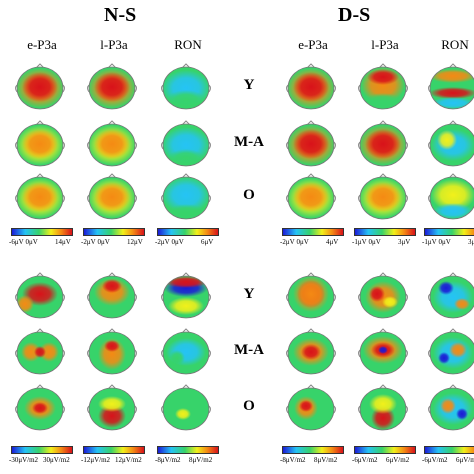 This screenshot has width=474, height=474. Describe the element at coordinates (40, 408) in the screenshot. I see `topo-map-bottom-p0-r2-c0` at that location.